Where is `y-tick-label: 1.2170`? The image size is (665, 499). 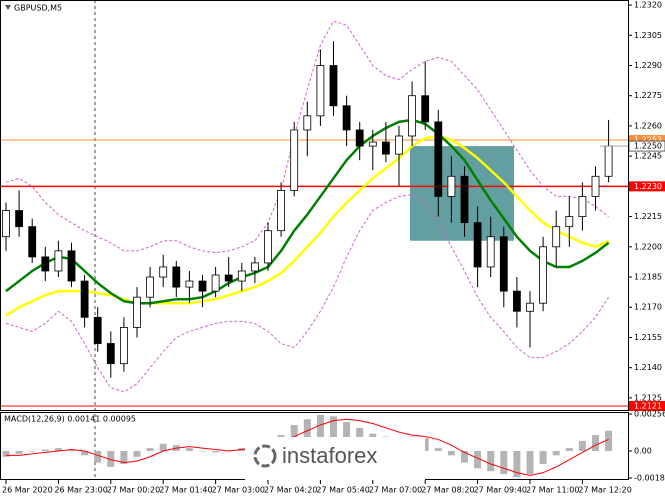 y-tick-label: 1.2170 is located at coordinates (648, 307).